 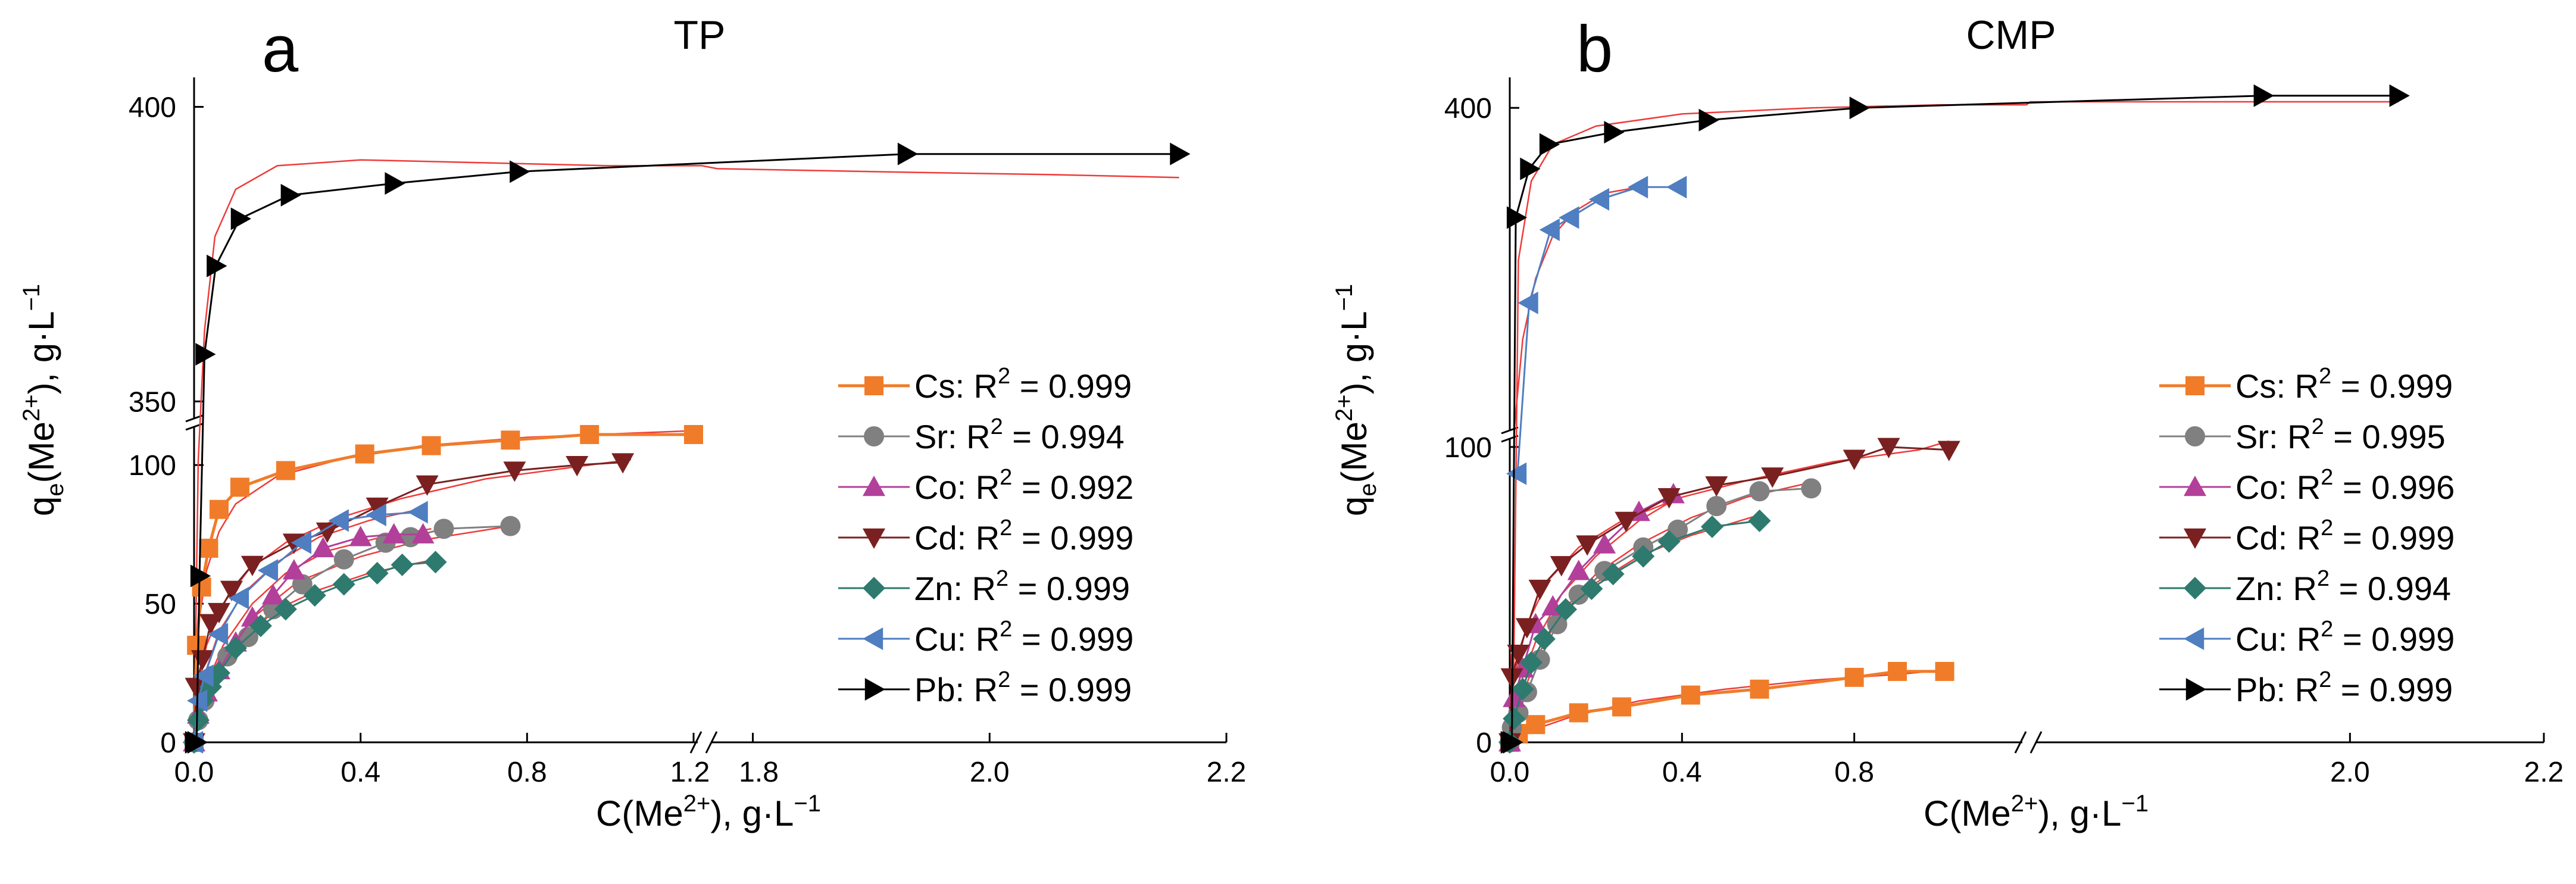 I want to click on legend-entry: Cs: R2 = 0.999, so click(x=1023, y=385).